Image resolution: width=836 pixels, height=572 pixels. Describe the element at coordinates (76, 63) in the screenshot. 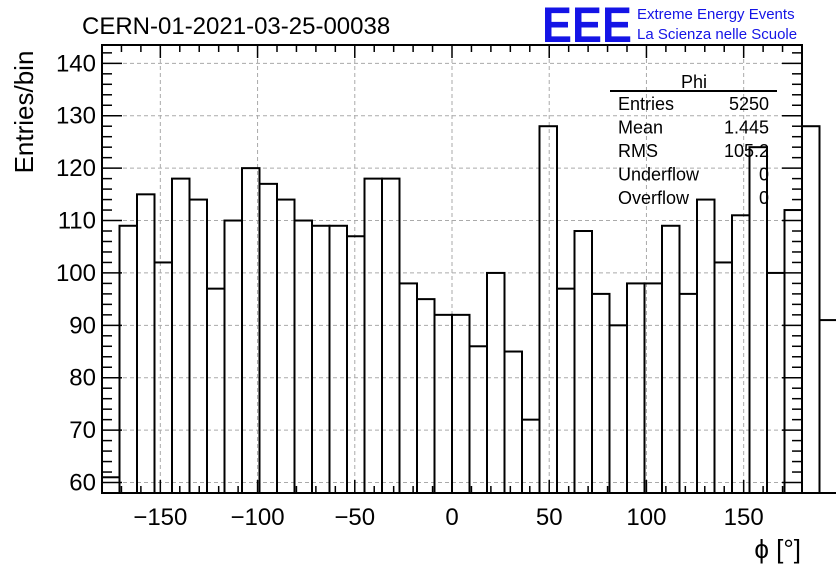

I see `y-tick-label: 140` at that location.